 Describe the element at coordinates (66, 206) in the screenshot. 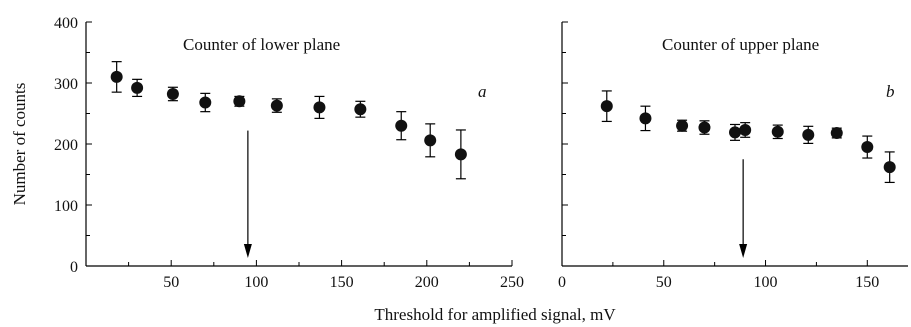

I see `y-tick-label: 100` at that location.